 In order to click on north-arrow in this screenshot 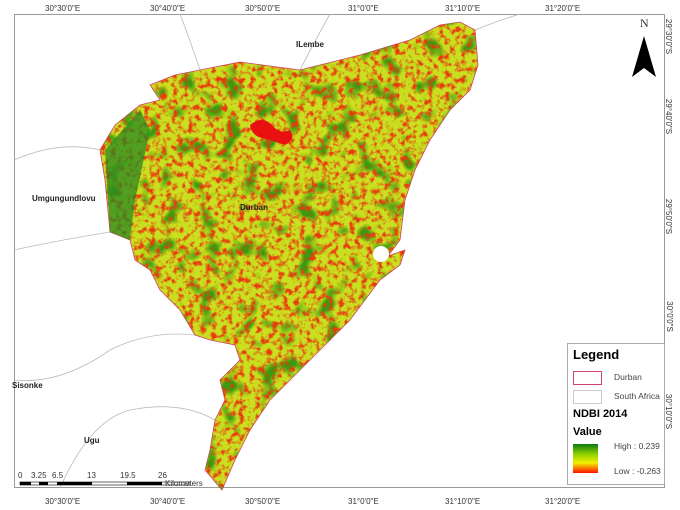, I will do `click(644, 56)`.